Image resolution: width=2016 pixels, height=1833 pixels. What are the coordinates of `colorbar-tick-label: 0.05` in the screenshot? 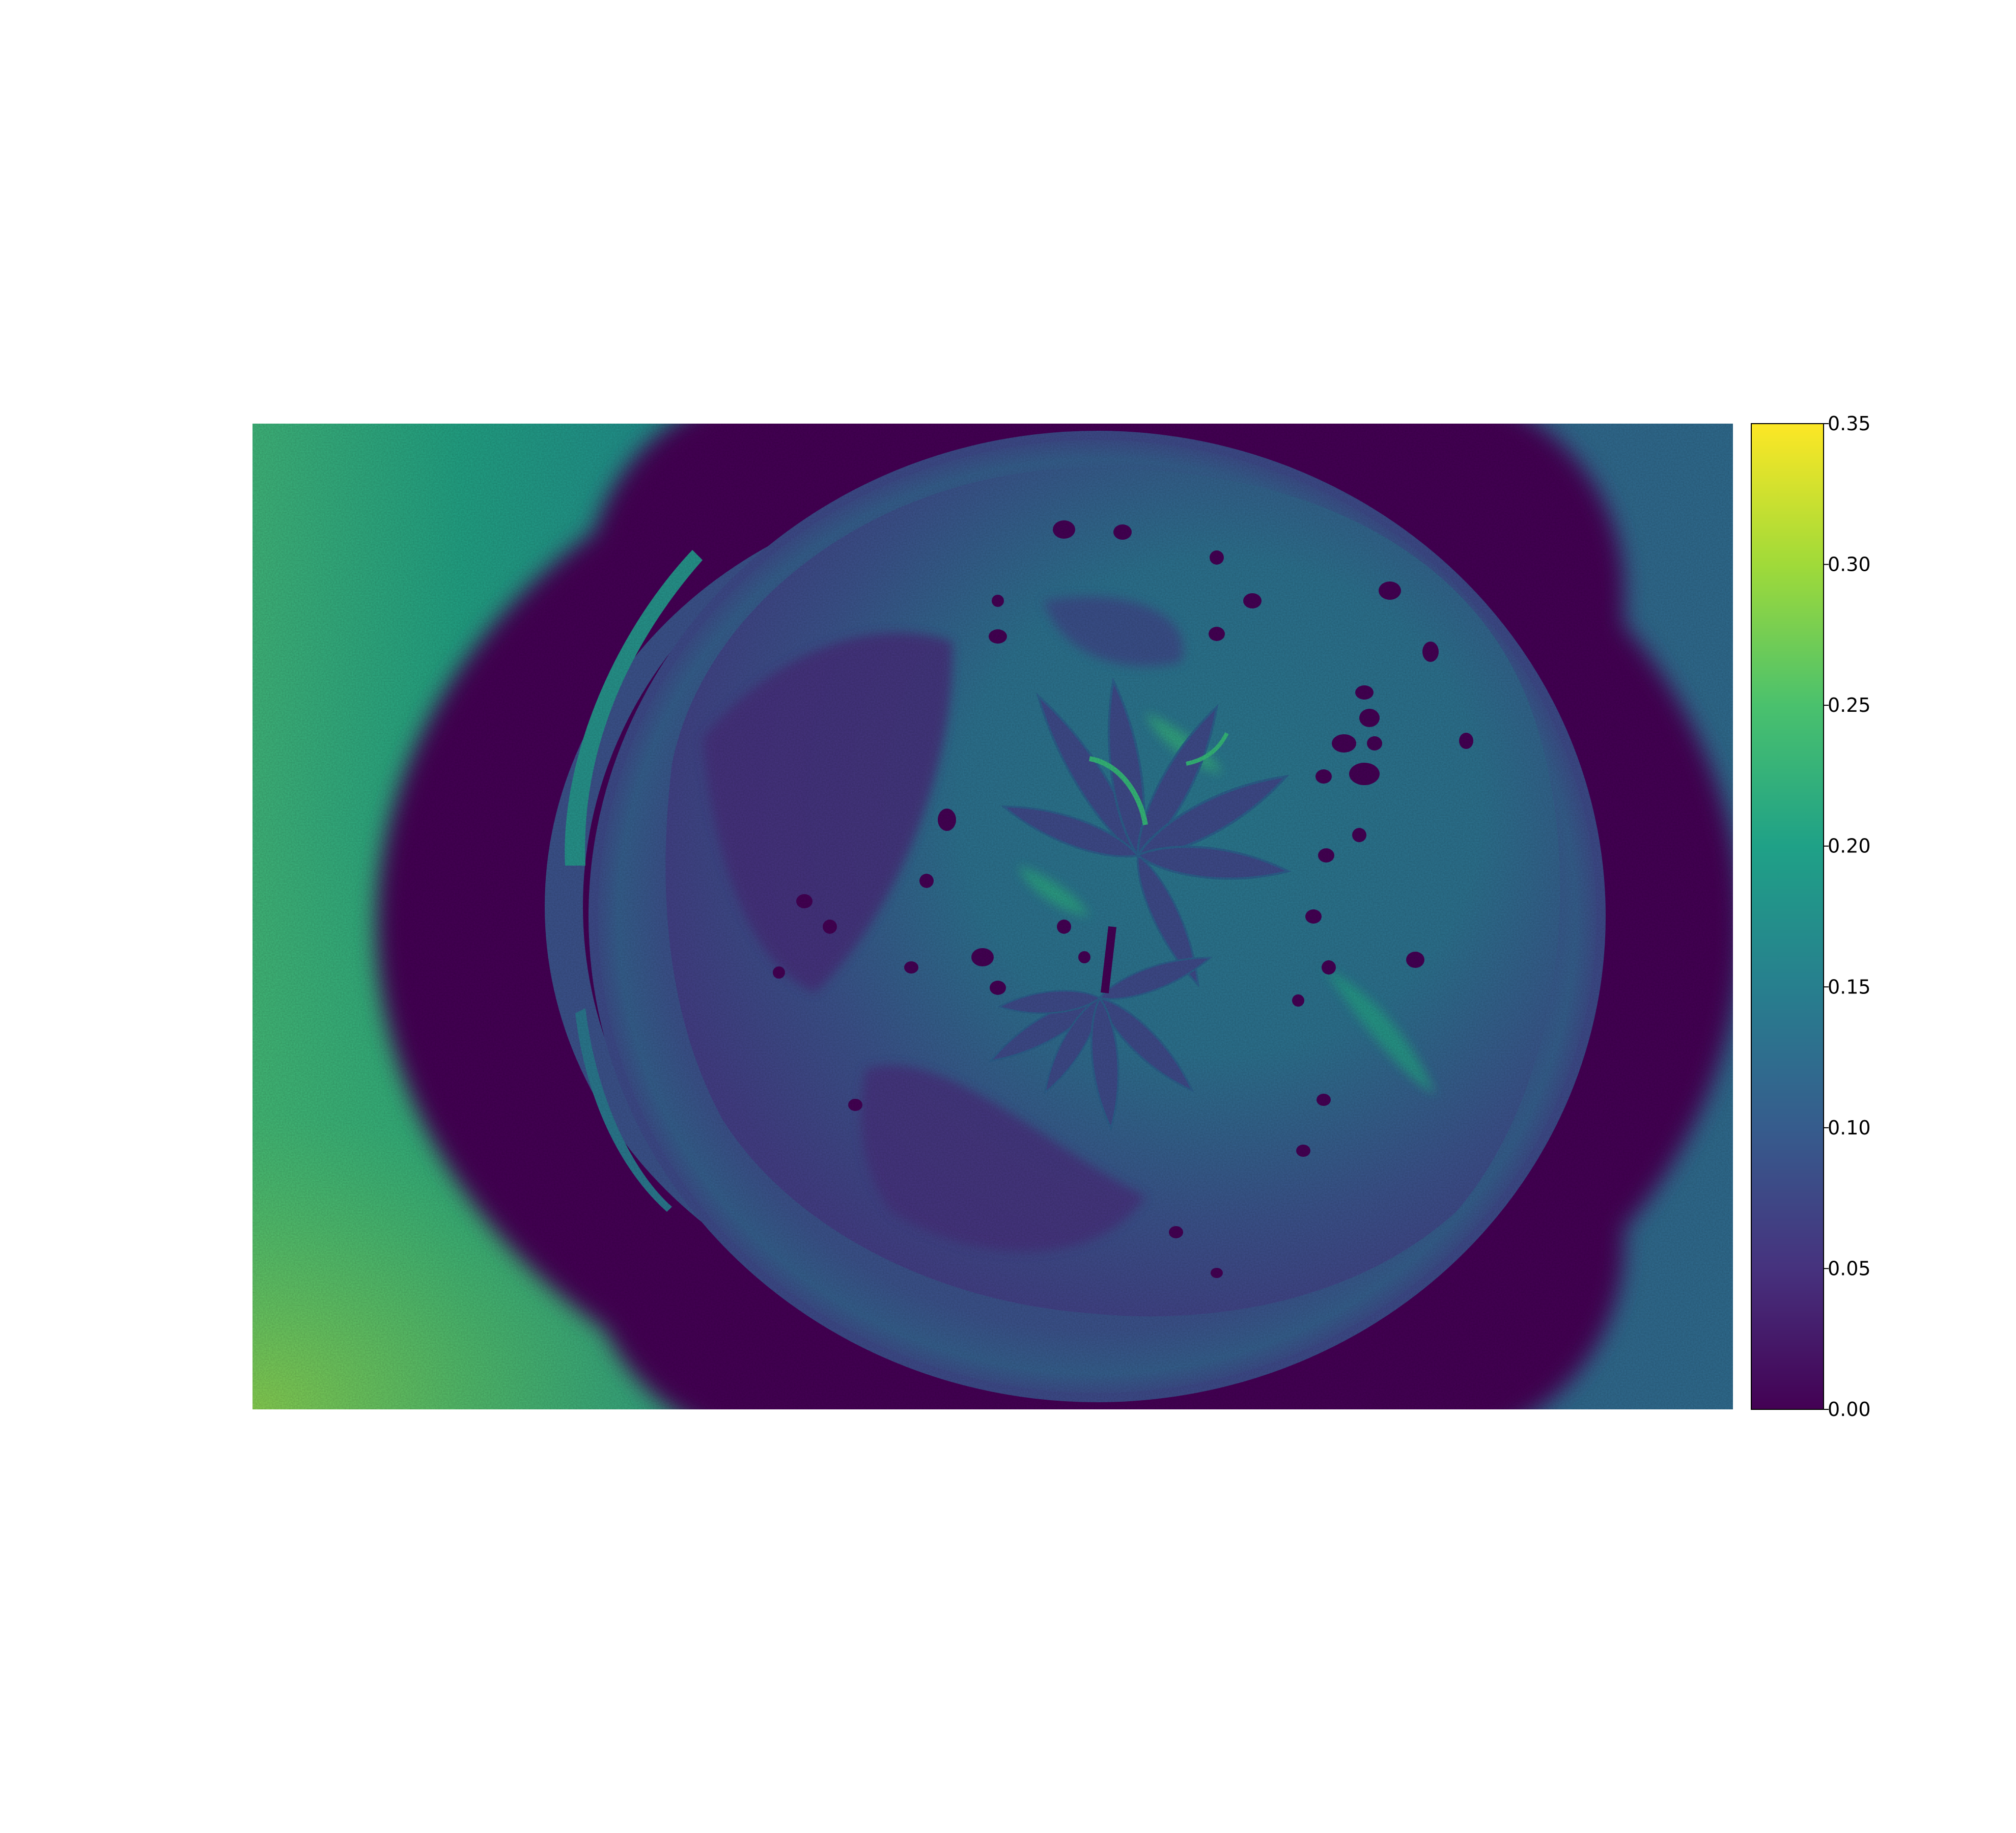 It's located at (1849, 1268).